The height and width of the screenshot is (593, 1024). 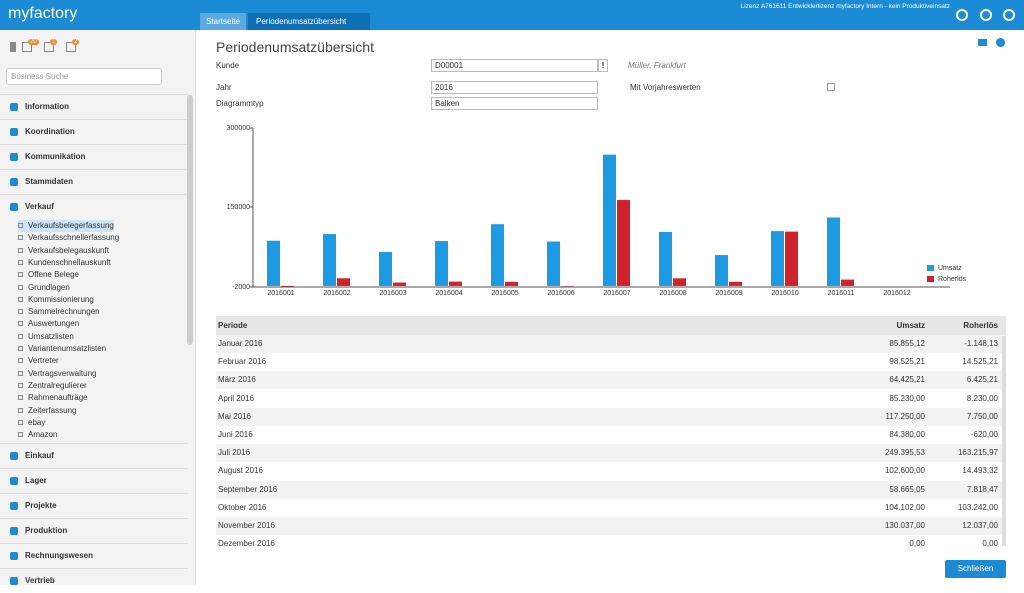 What do you see at coordinates (55, 157) in the screenshot?
I see `nav-label: Kommunikation` at bounding box center [55, 157].